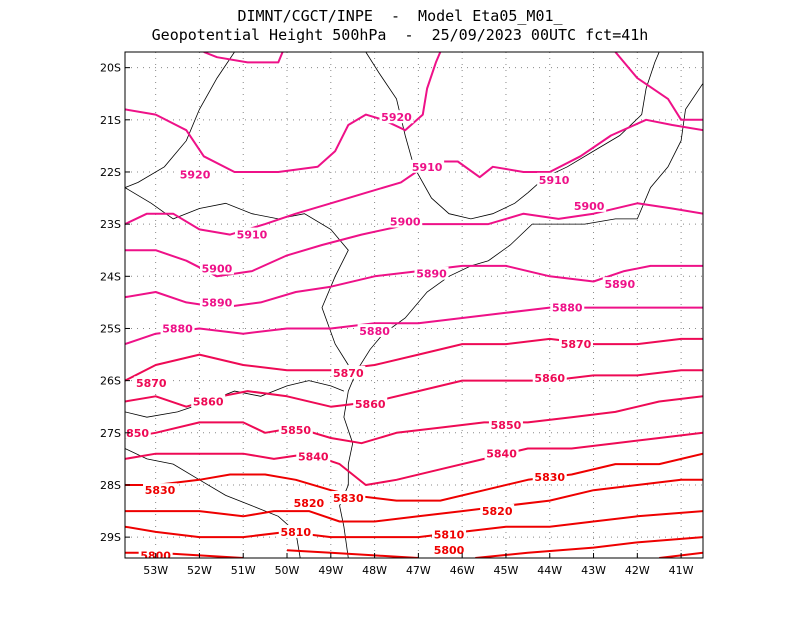 This screenshot has width=800, height=618. I want to click on lon-tick-label: 43W, so click(593, 570).